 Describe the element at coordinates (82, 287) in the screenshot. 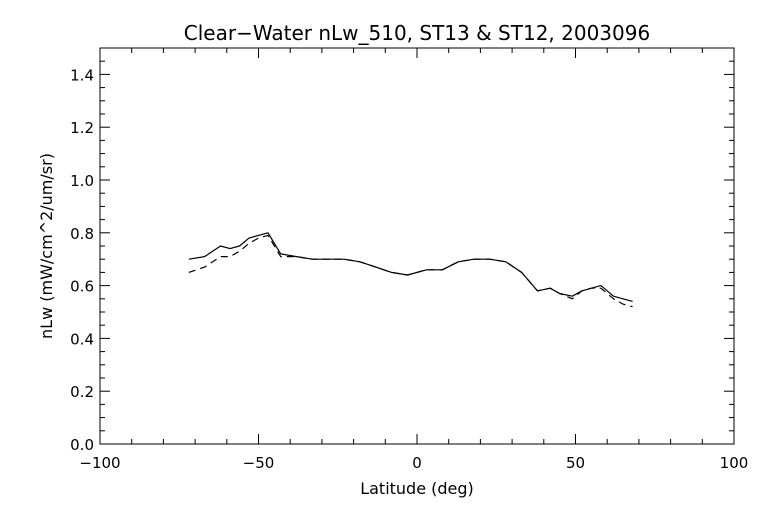

I see `y-tick-label: 0.6` at that location.